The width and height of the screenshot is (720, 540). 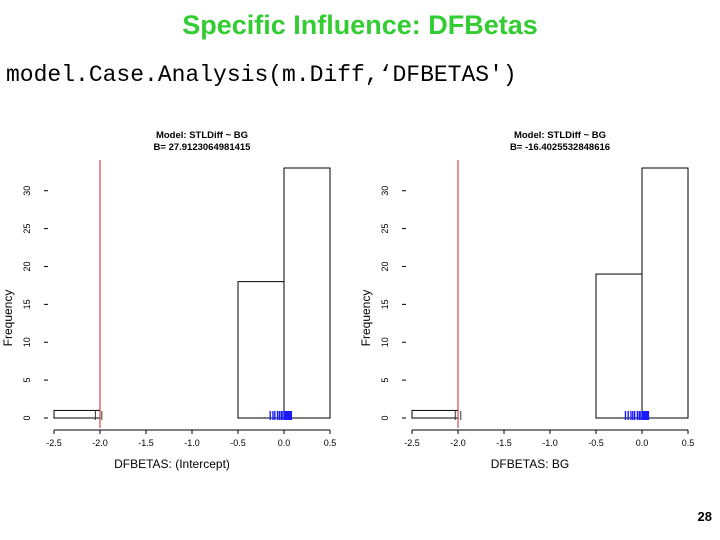 What do you see at coordinates (261, 75) in the screenshot?
I see `code-line: model.Case.Analysis(m.Diff,‘DFBETAS')` at bounding box center [261, 75].